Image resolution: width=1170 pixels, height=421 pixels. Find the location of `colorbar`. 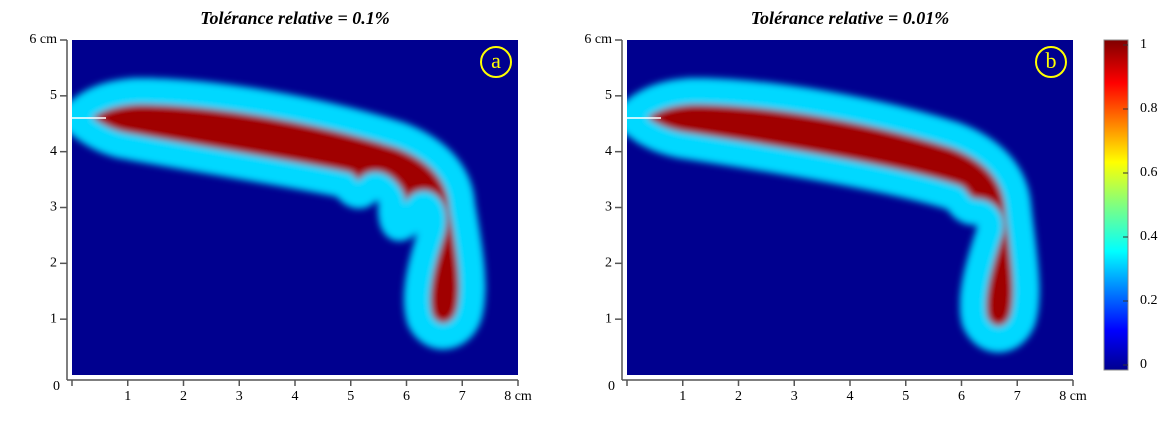

colorbar is located at coordinates (1116, 205).